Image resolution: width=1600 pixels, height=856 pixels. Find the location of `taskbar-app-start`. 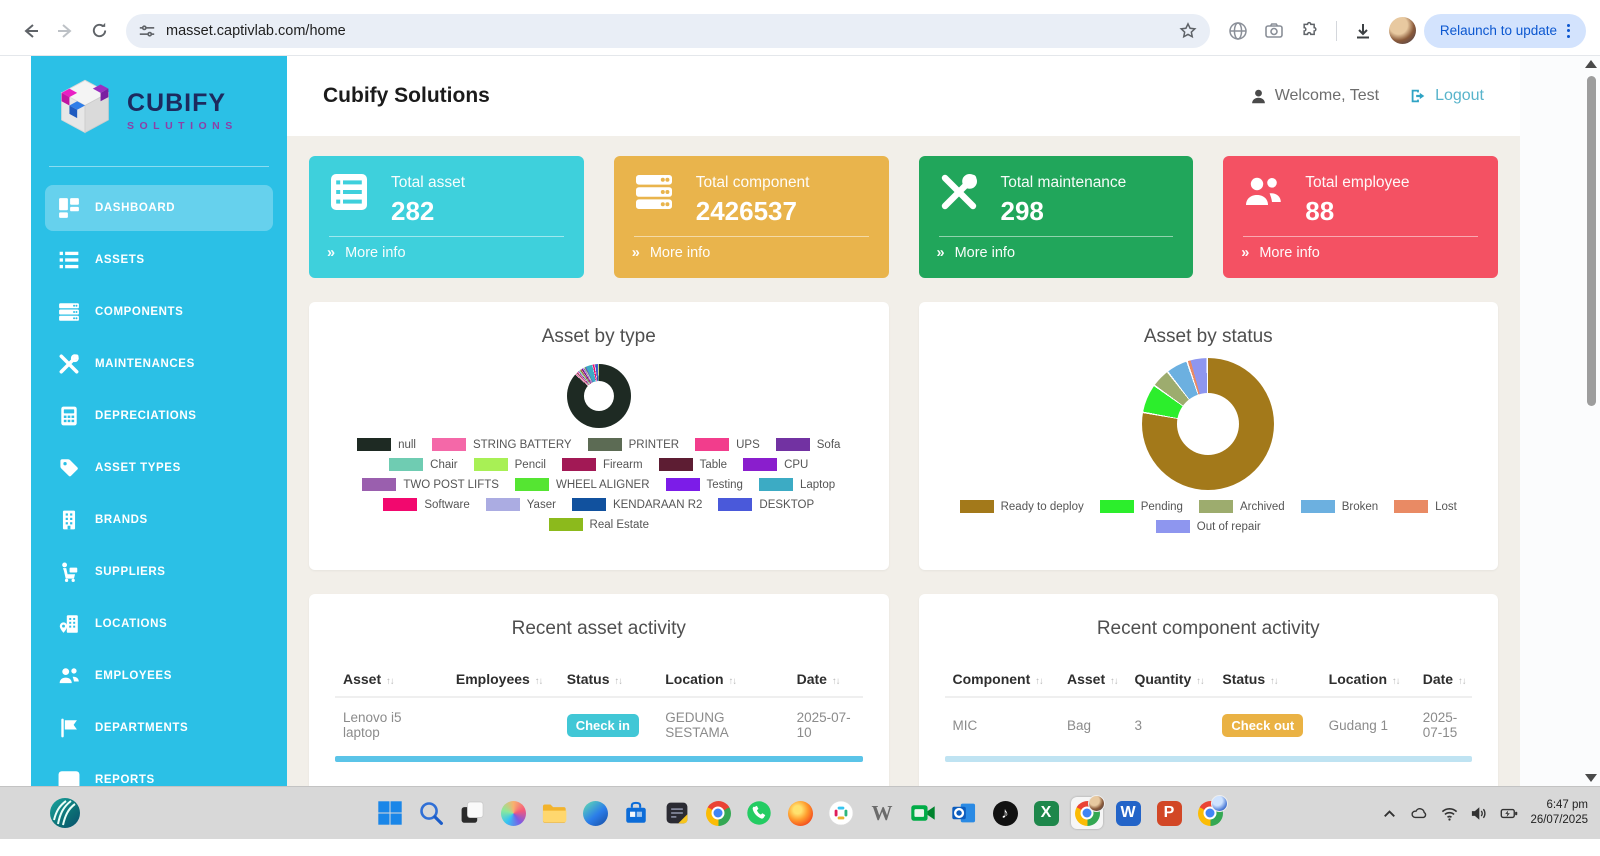

taskbar-app-start is located at coordinates (390, 813).